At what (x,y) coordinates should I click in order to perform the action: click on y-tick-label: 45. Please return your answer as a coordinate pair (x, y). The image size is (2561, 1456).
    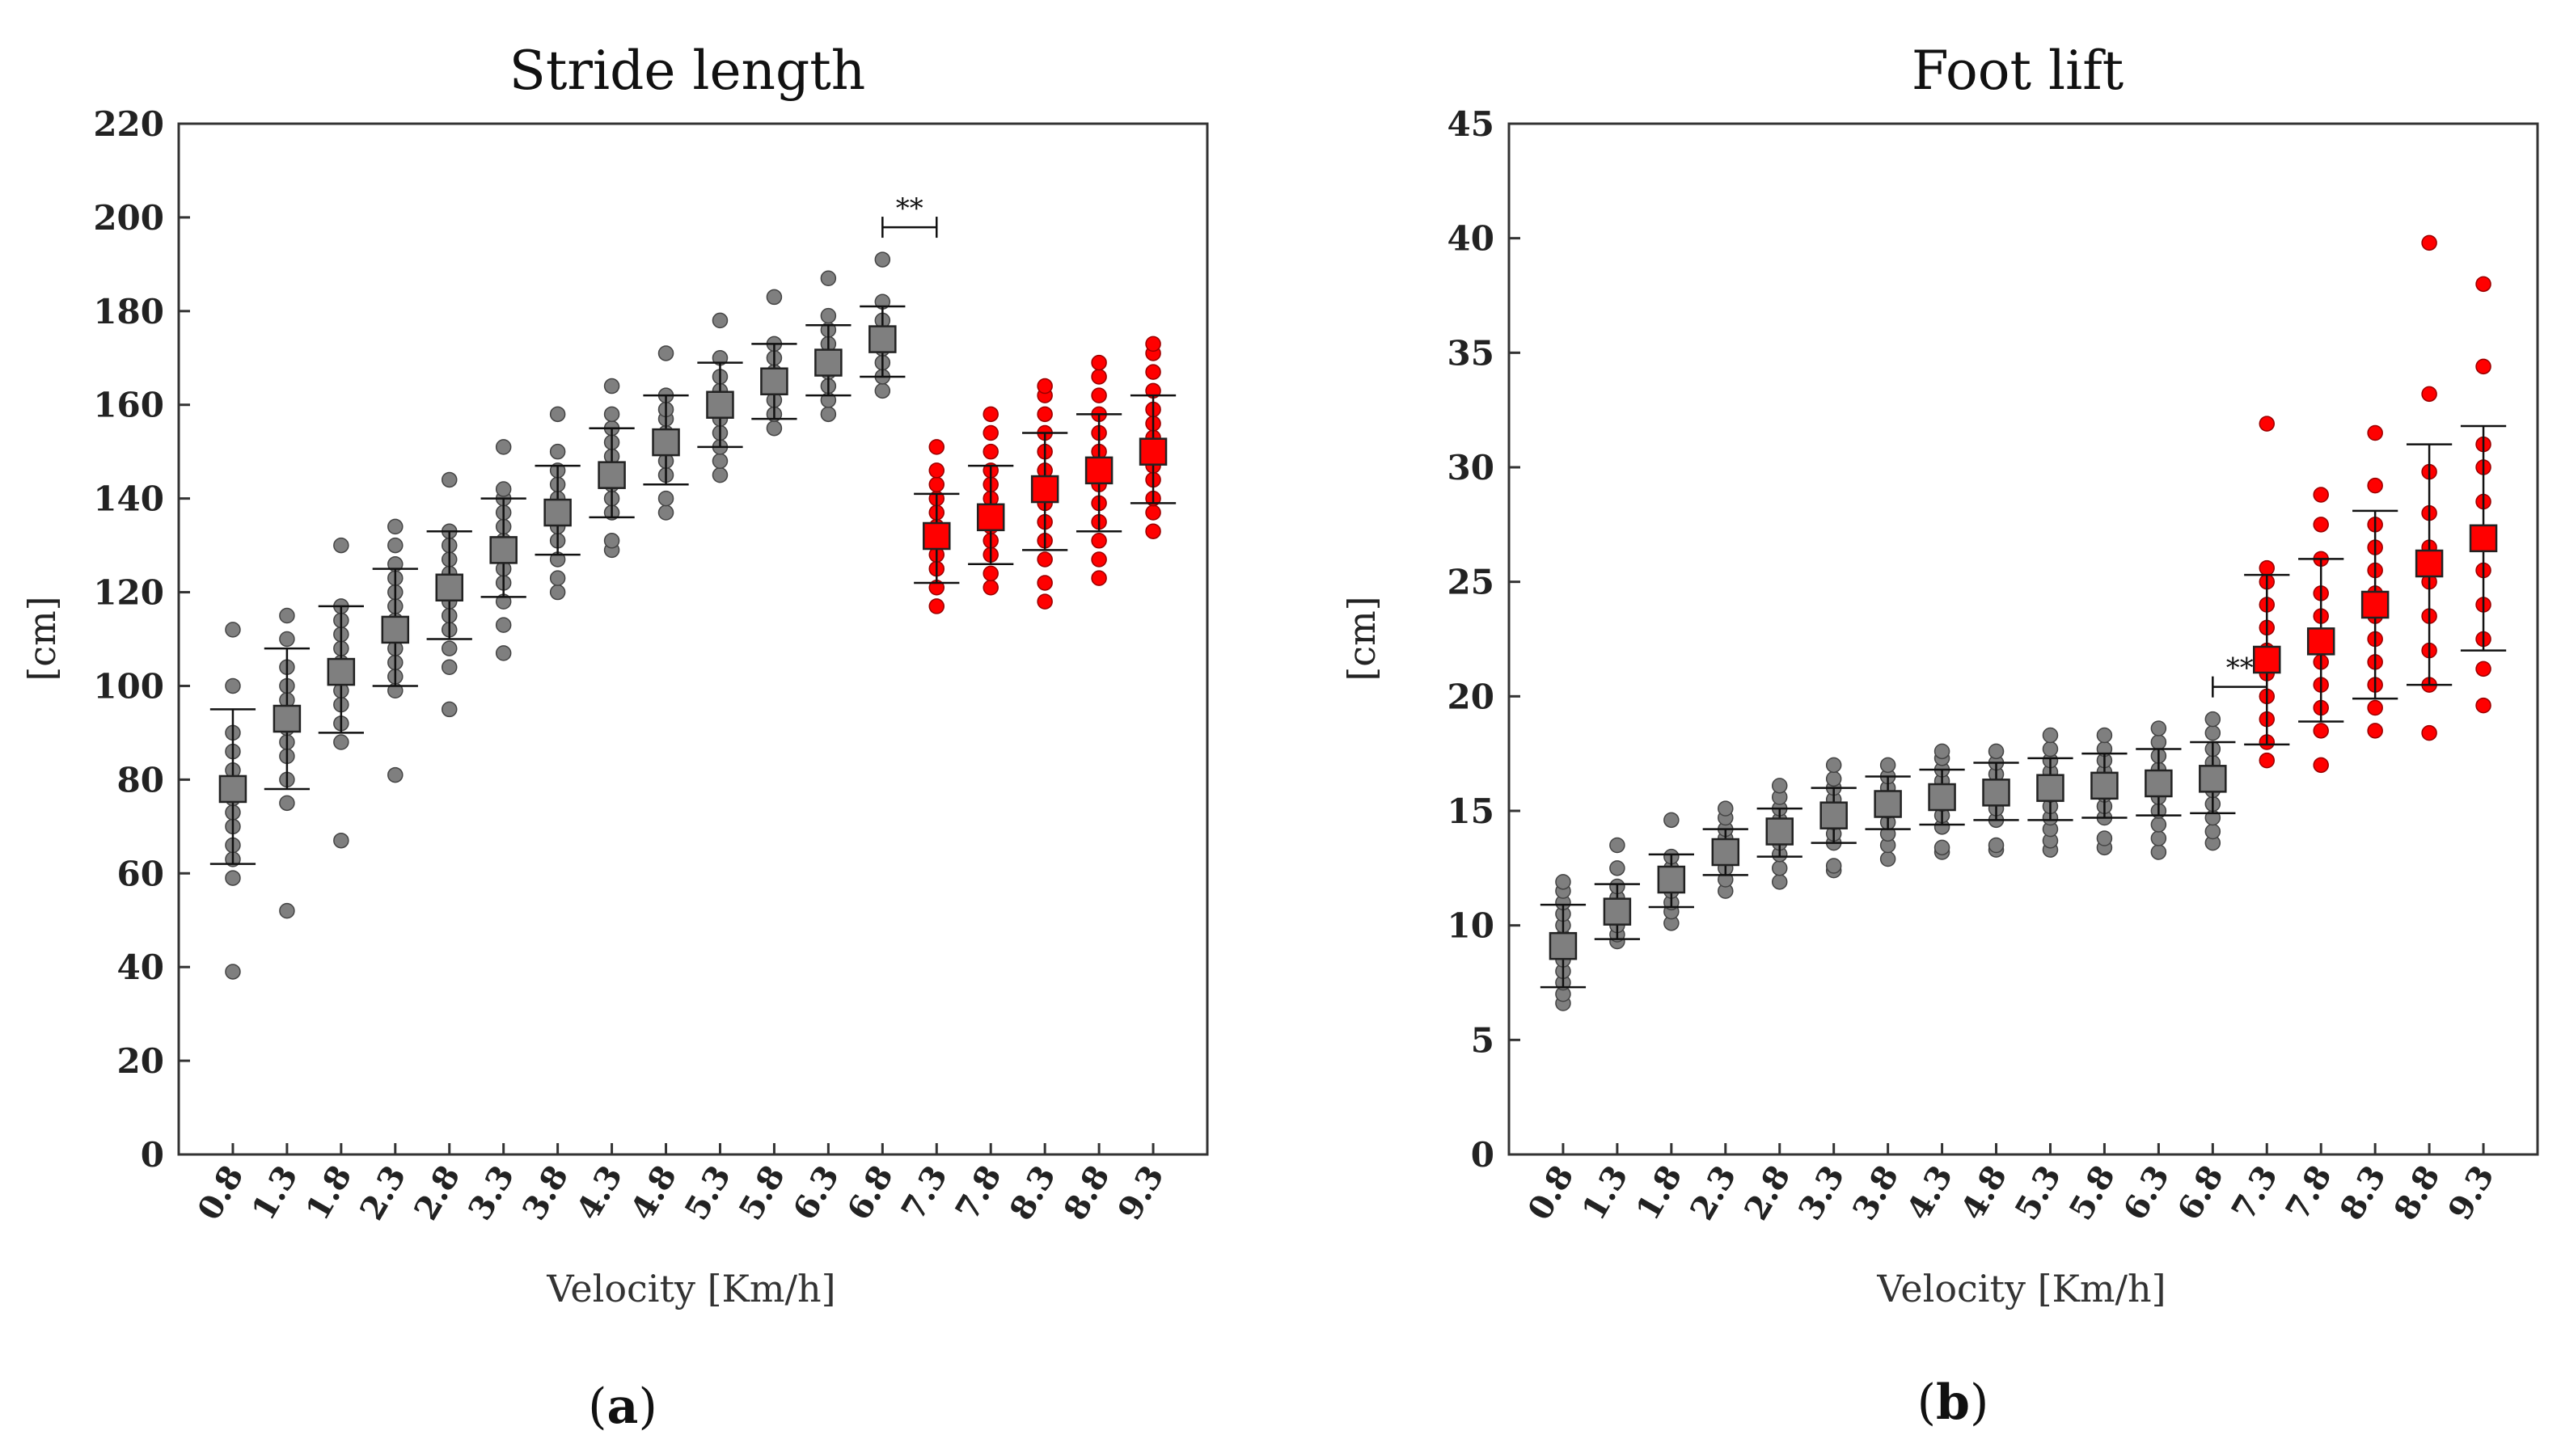
    Looking at the image, I should click on (1470, 124).